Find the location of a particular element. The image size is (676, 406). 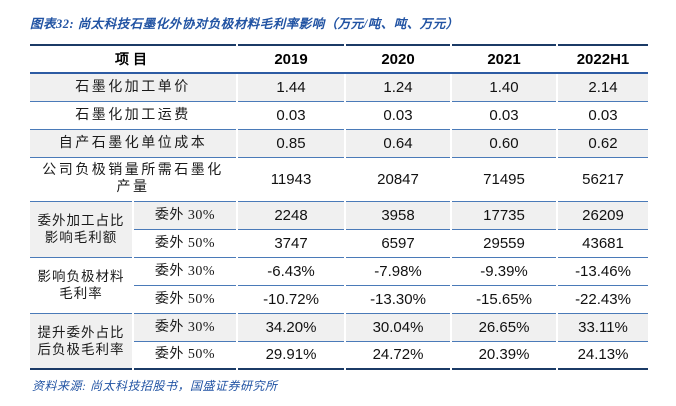

value-cell: -7.98% is located at coordinates (397, 271).